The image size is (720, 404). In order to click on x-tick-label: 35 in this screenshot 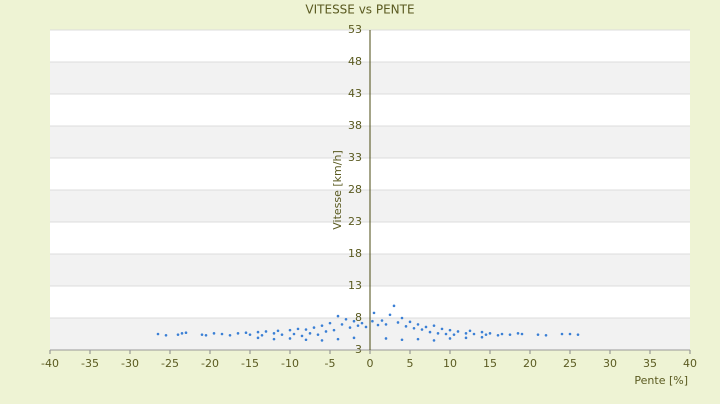, I will do `click(650, 363)`.